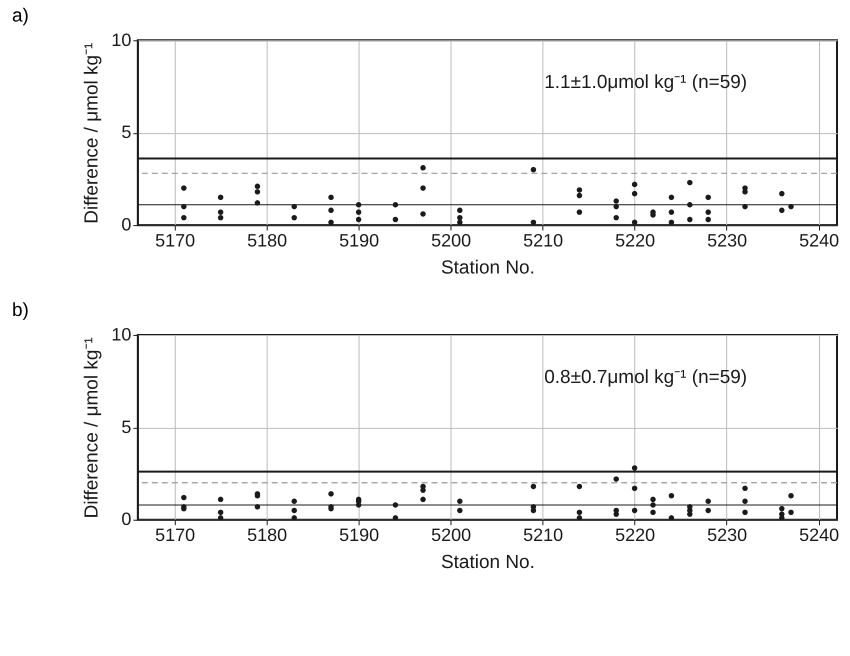 Image resolution: width=850 pixels, height=656 pixels. What do you see at coordinates (20, 310) in the screenshot?
I see `chart-title: b)` at bounding box center [20, 310].